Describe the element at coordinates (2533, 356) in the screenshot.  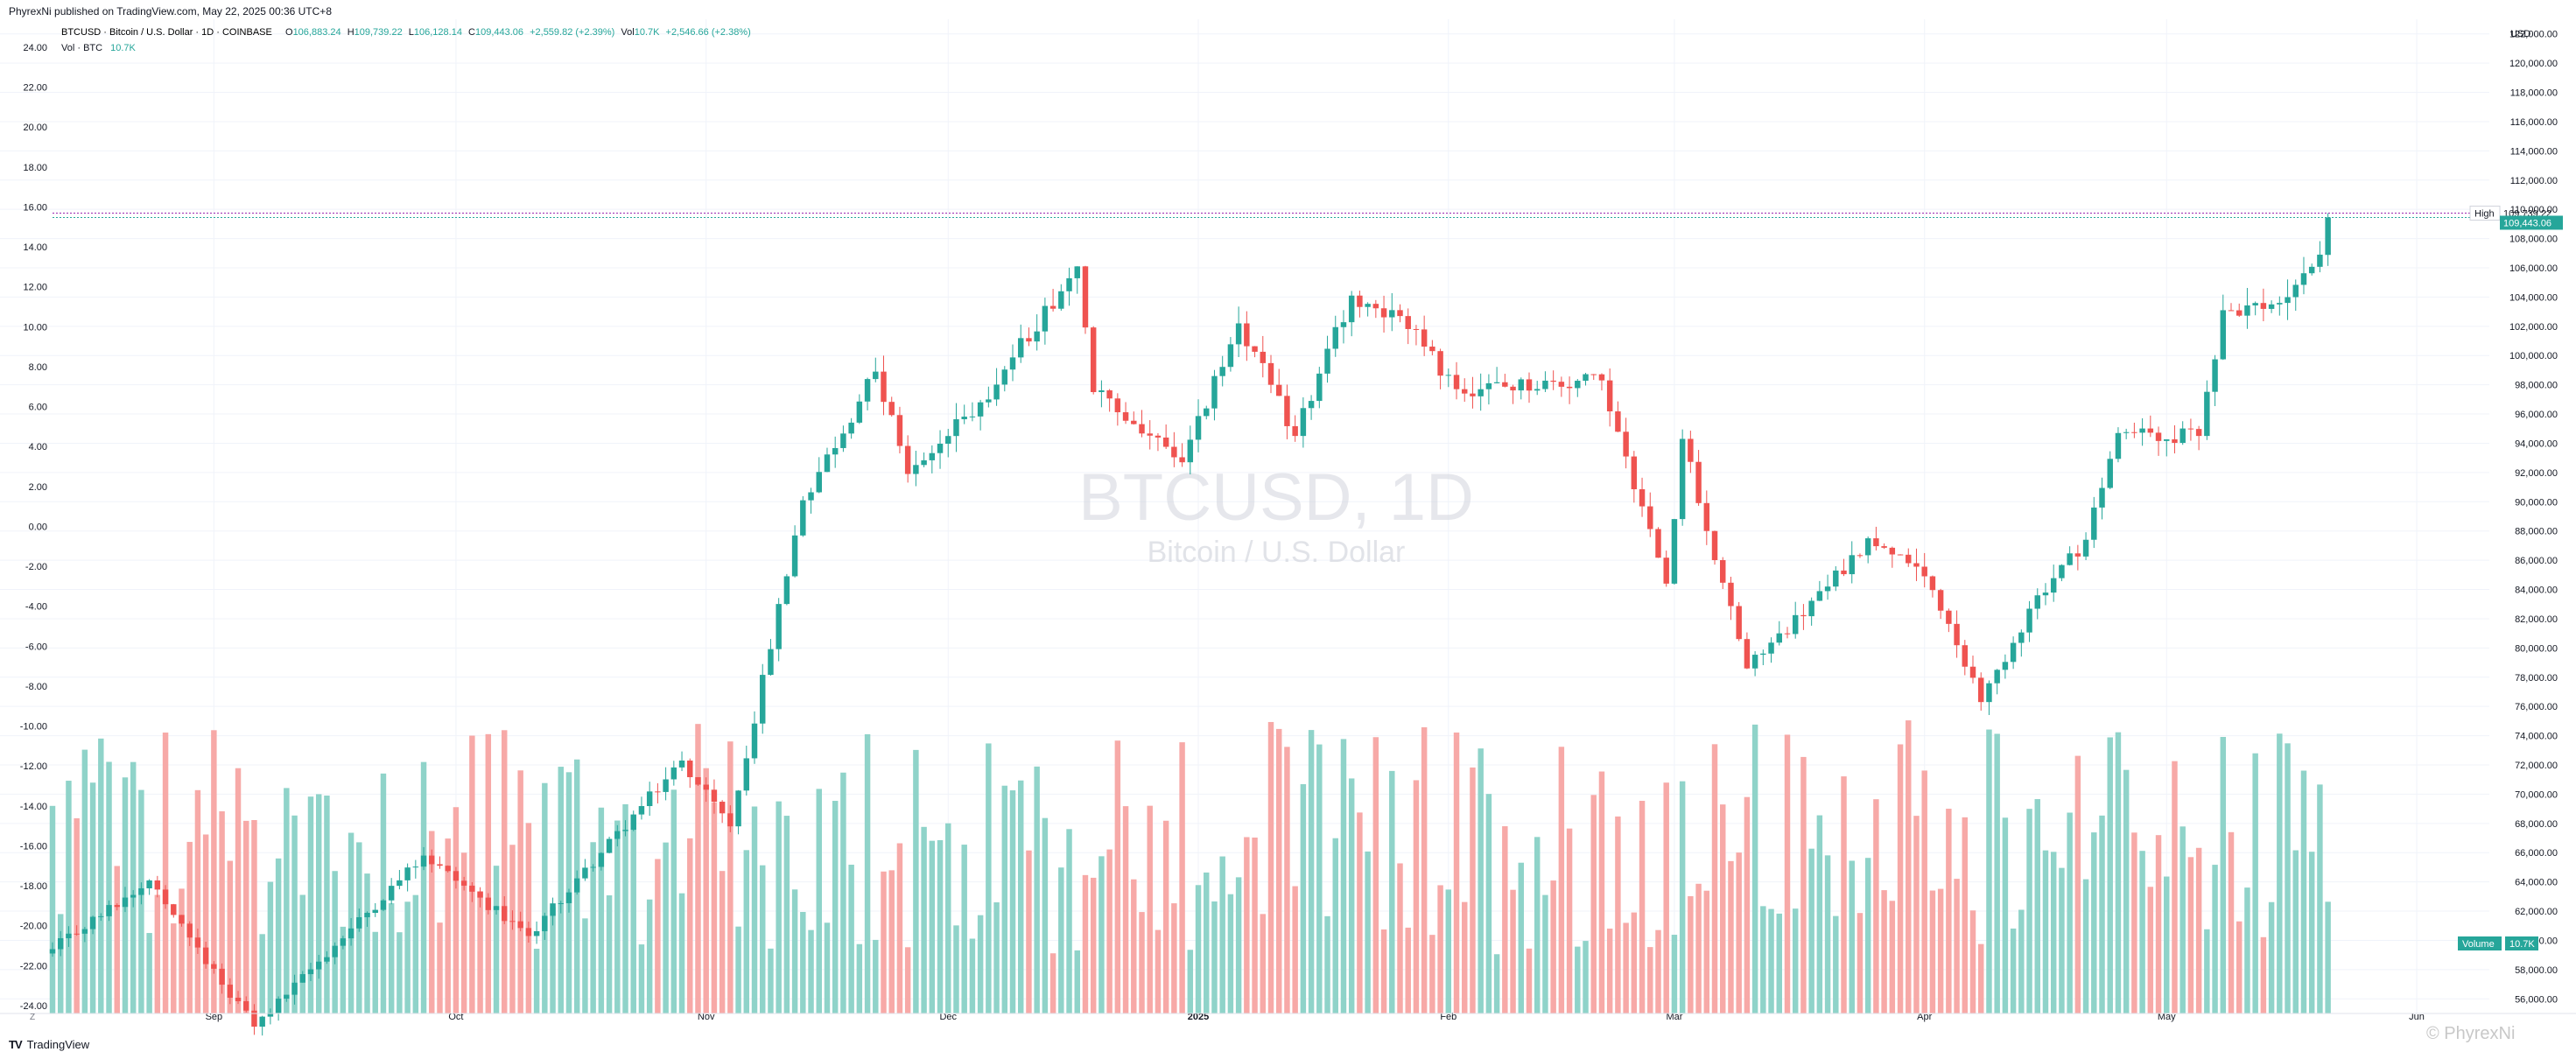
I see `price-tick-label: 100,000.00` at that location.